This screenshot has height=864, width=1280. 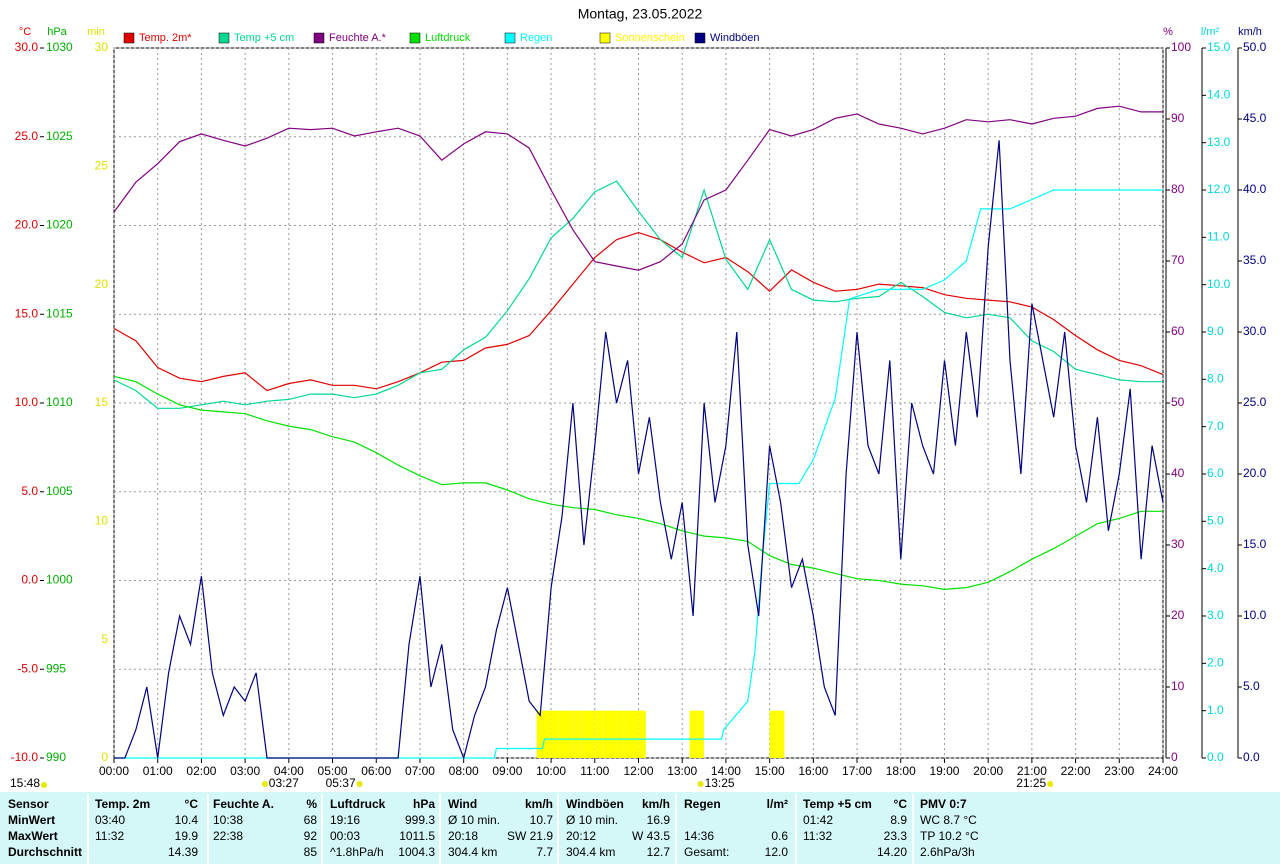 What do you see at coordinates (56, 757) in the screenshot?
I see `y-tick-label: 990` at bounding box center [56, 757].